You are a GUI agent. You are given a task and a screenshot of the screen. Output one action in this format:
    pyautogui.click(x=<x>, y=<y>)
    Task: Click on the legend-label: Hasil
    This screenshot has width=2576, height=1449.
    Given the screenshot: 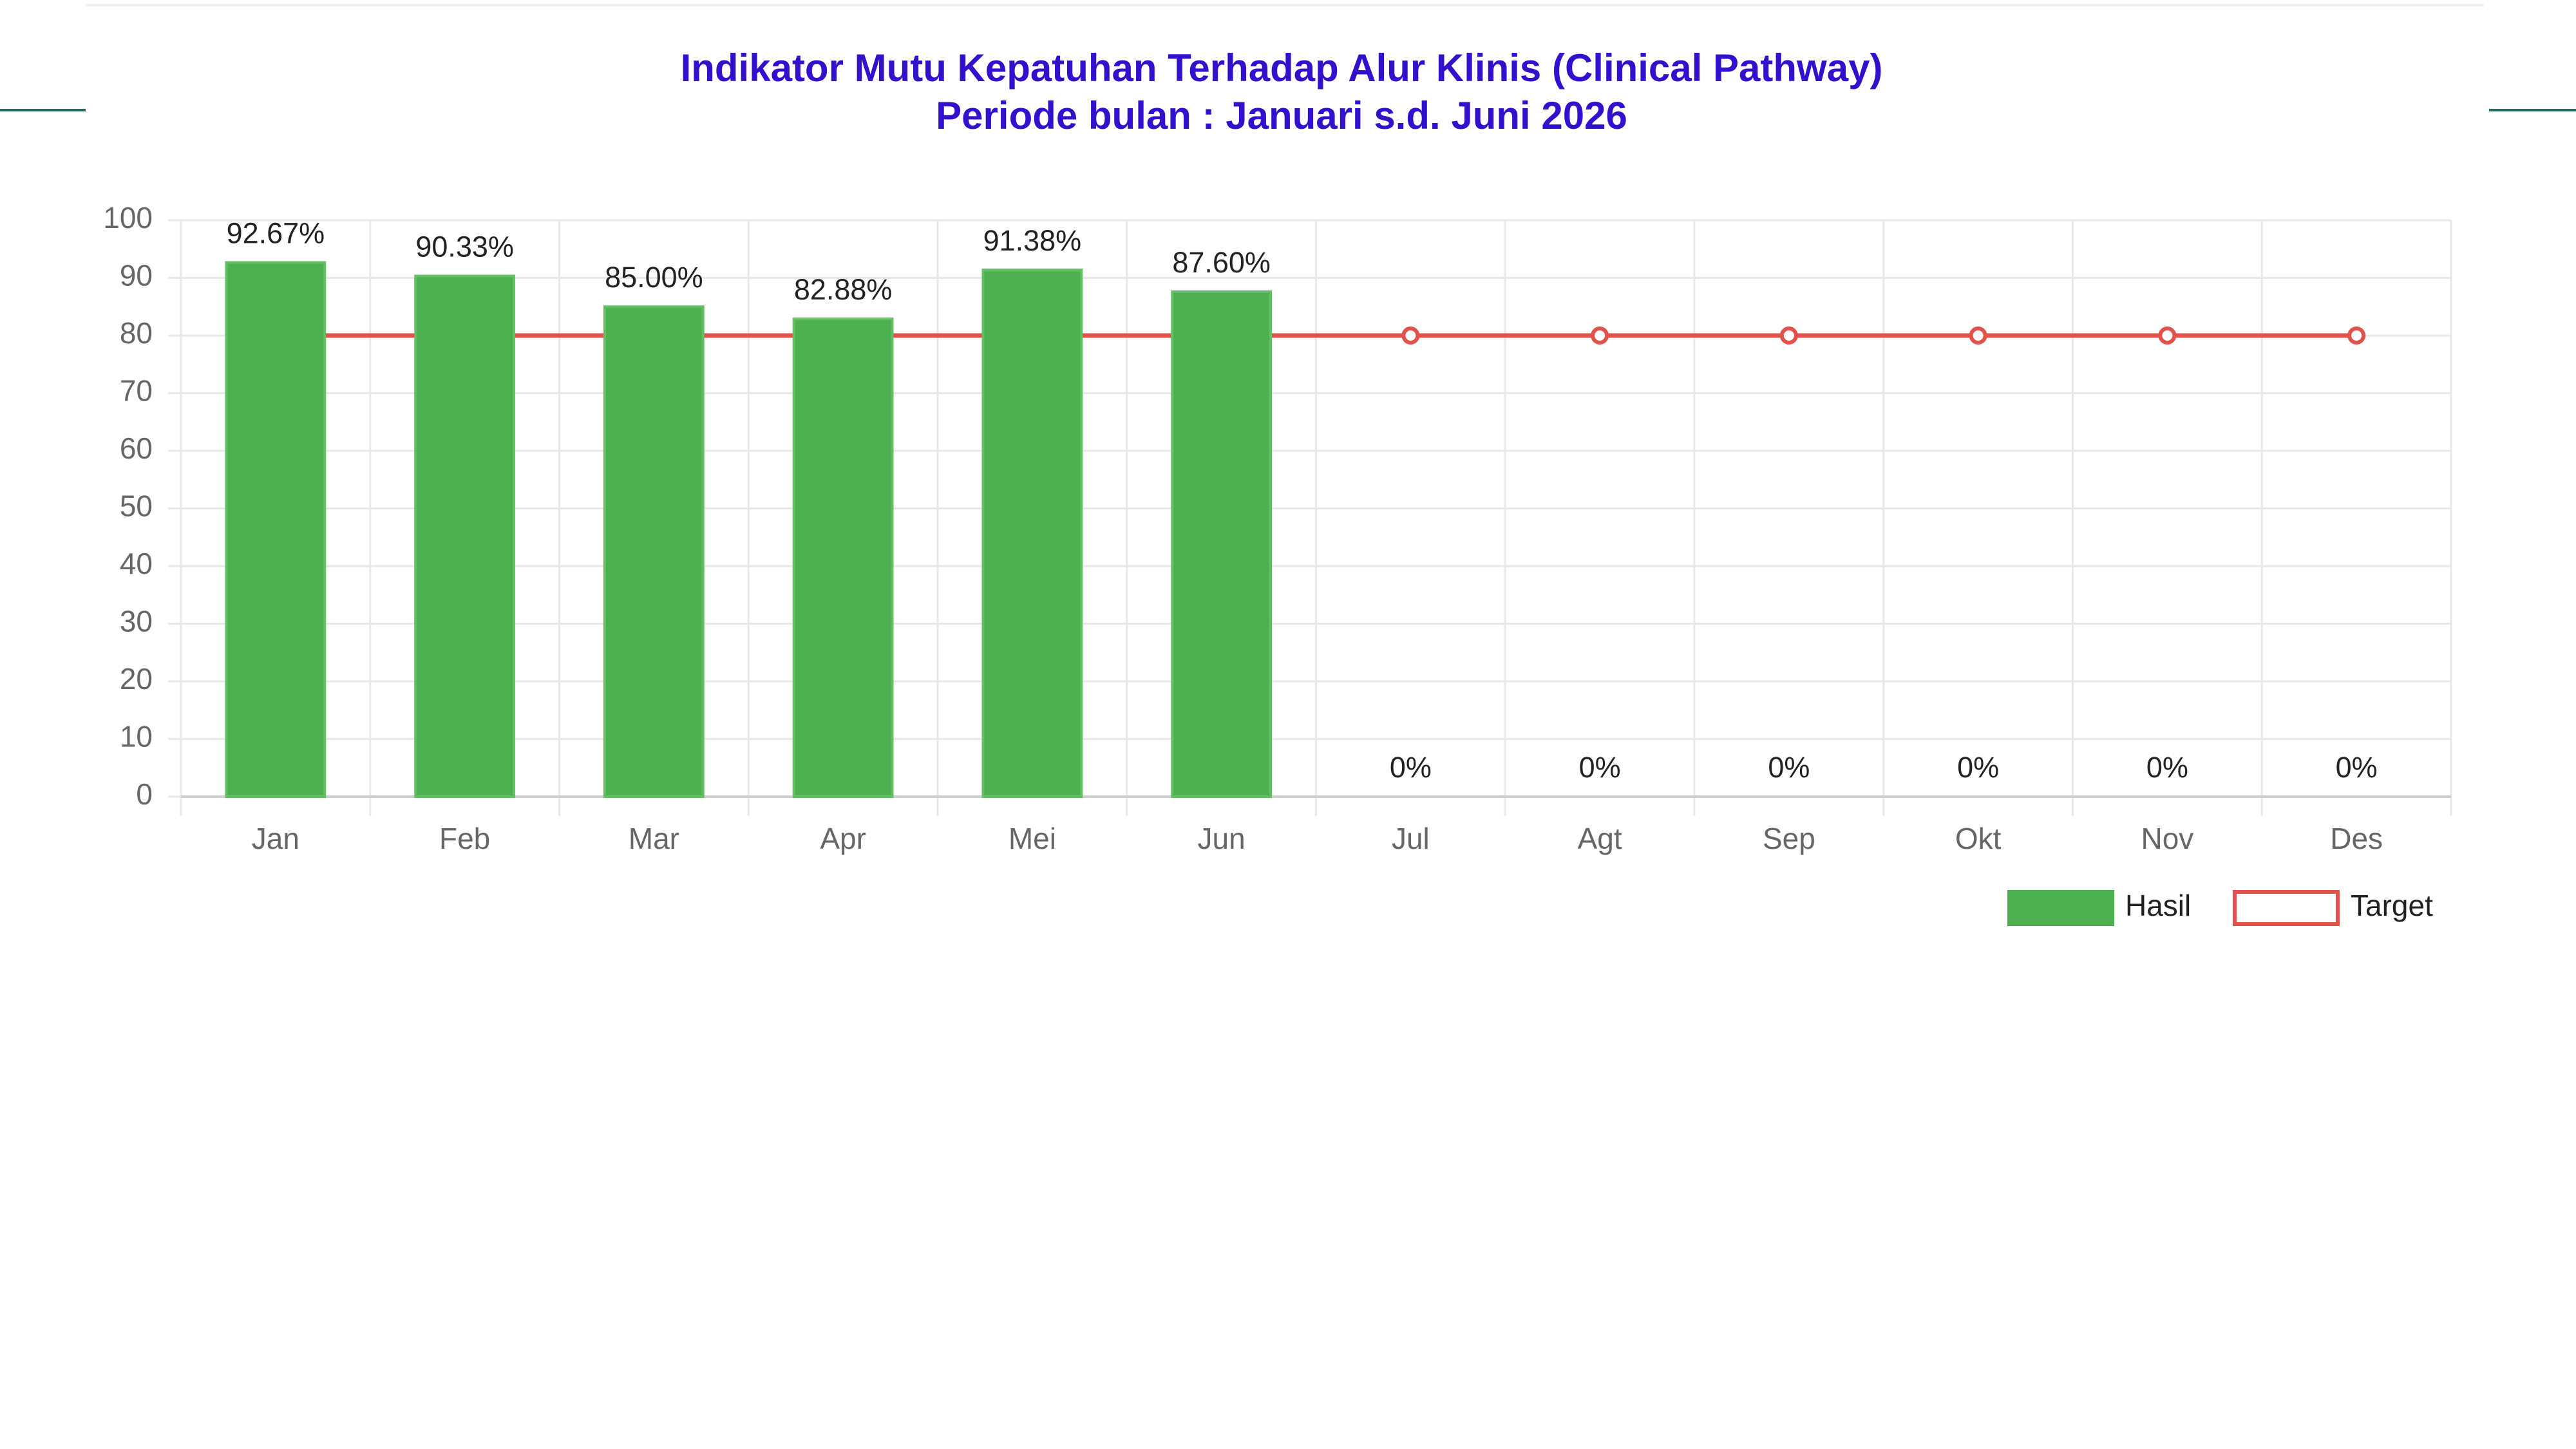 What is the action you would take?
    pyautogui.click(x=2158, y=906)
    